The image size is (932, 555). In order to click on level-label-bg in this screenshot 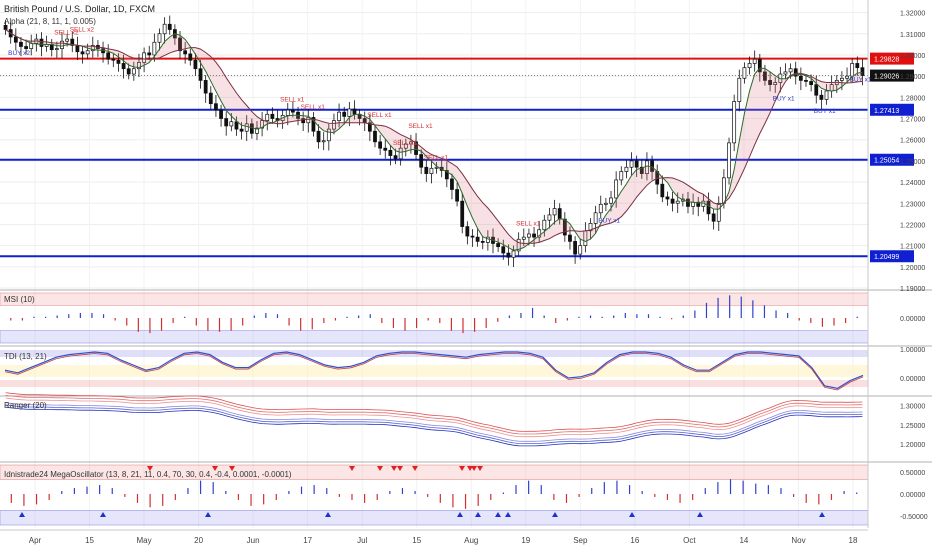, I will do `click(892, 58)`.